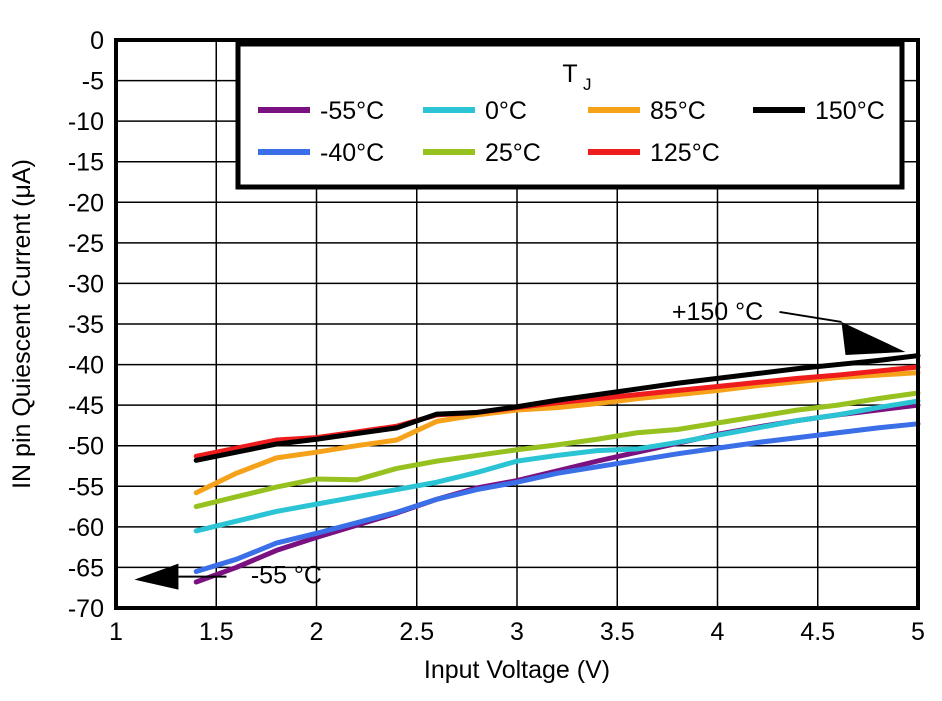 The width and height of the screenshot is (942, 701). I want to click on y-tick-label: -65, so click(86, 568).